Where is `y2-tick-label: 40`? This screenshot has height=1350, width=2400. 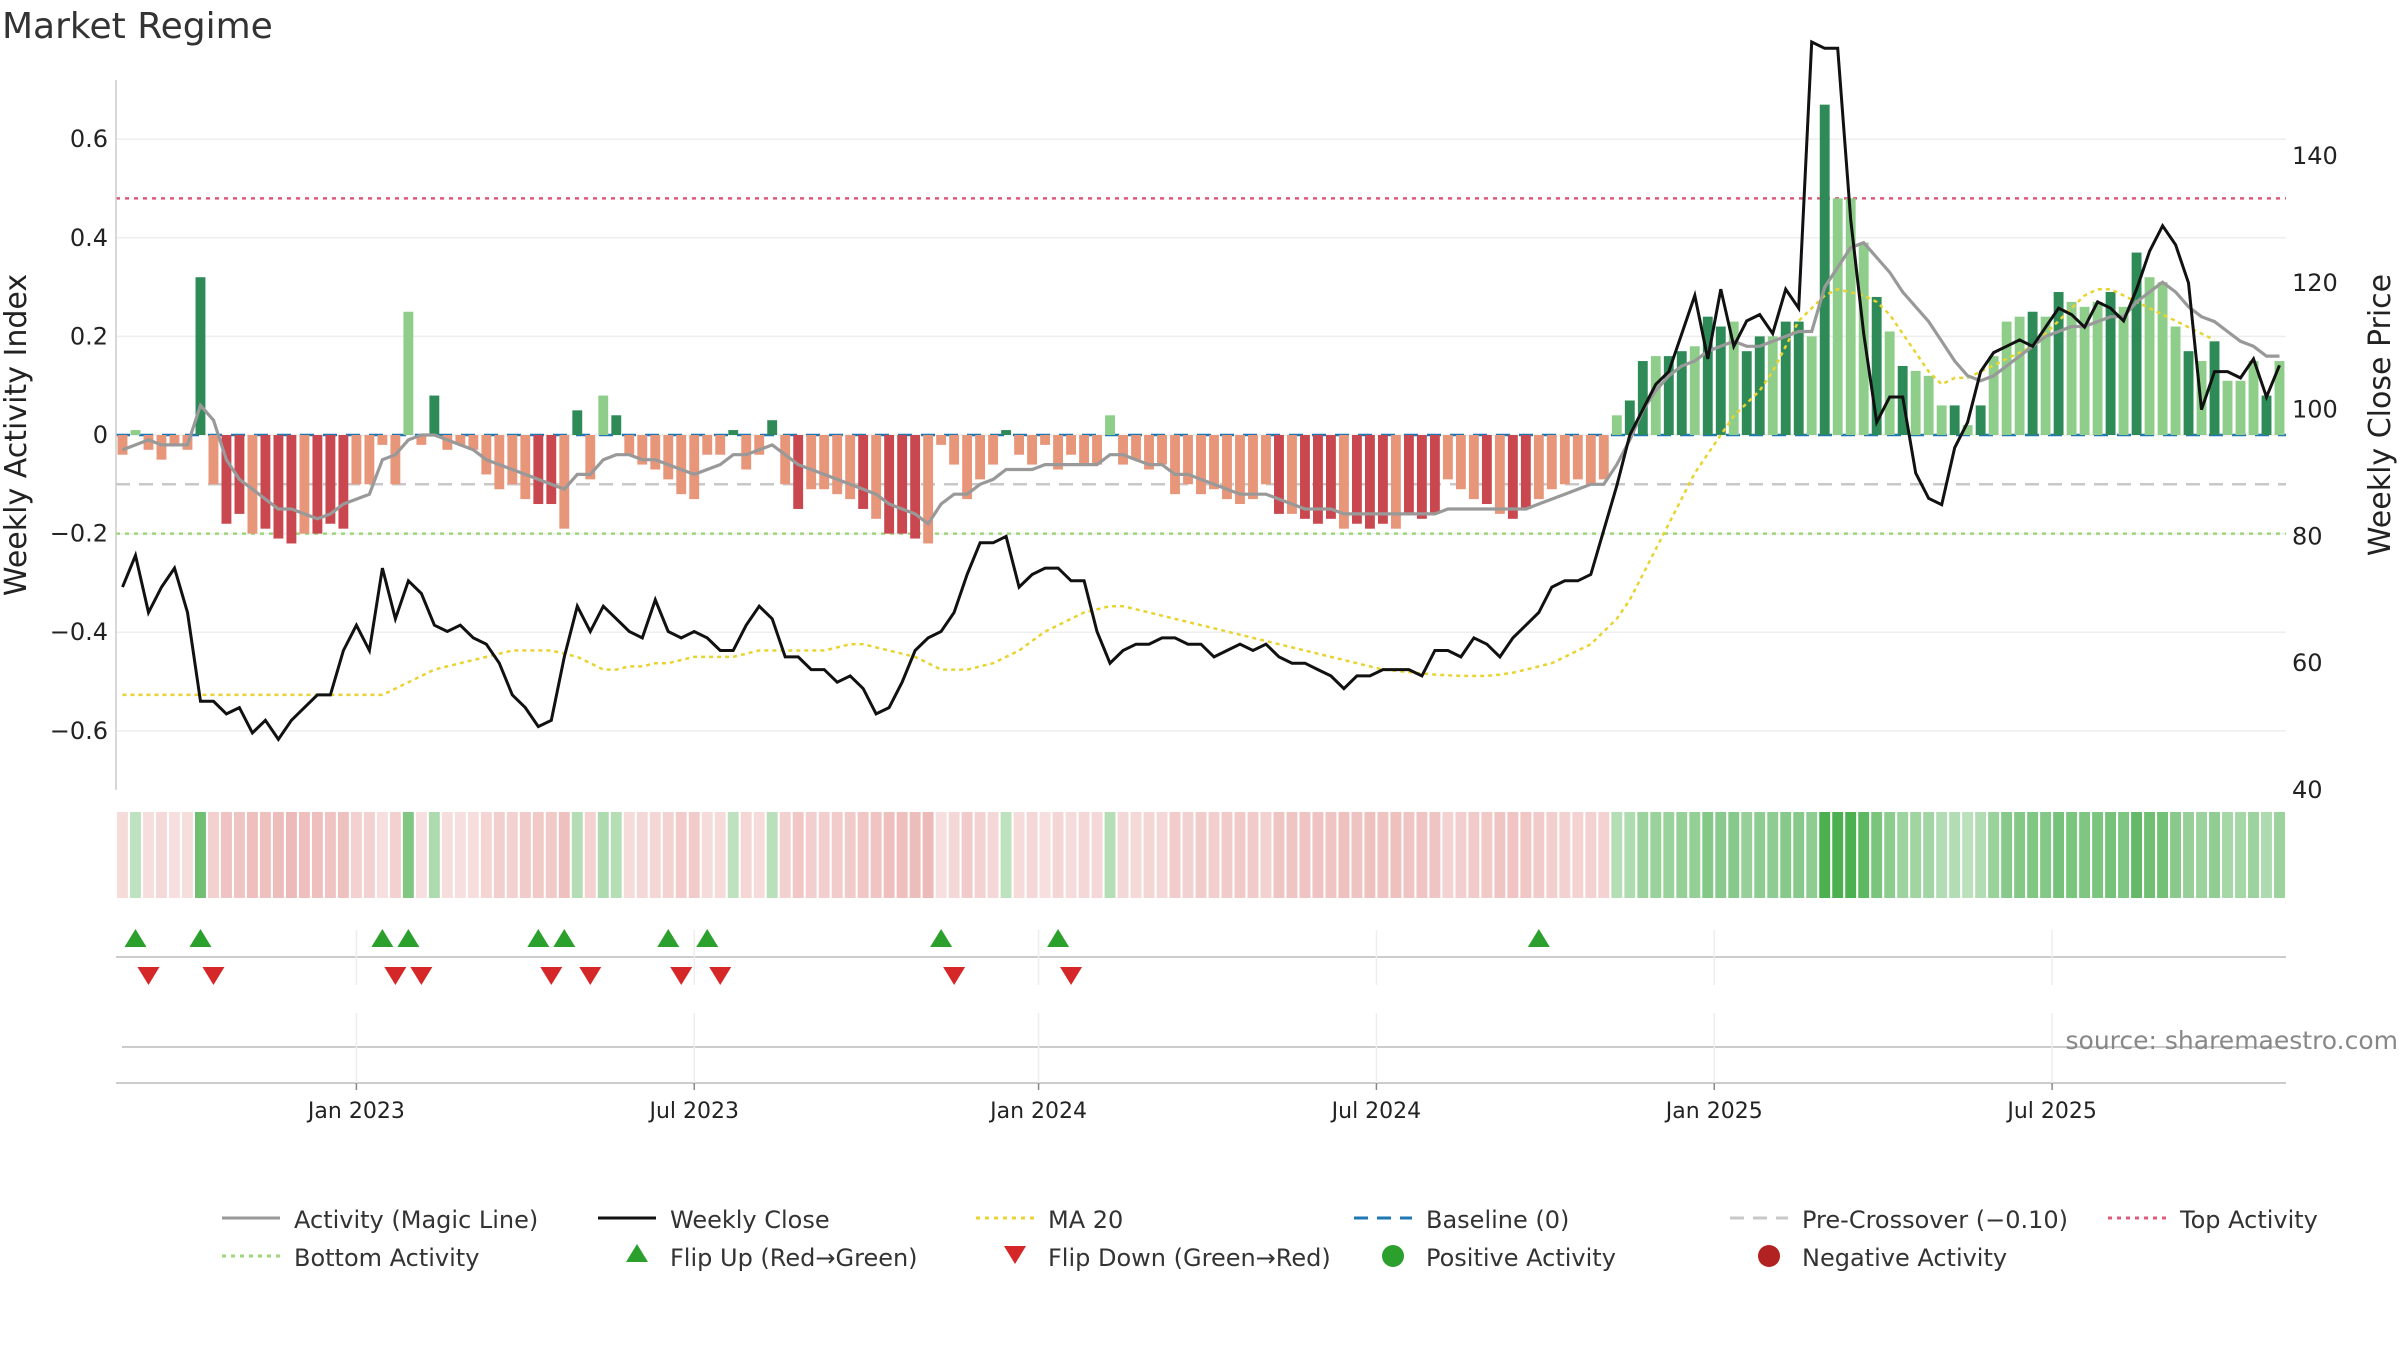 y2-tick-label: 40 is located at coordinates (2307, 790).